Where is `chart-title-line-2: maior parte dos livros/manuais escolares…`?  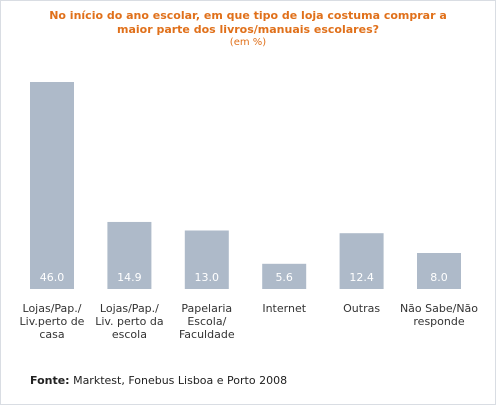
chart-title-line-2: maior parte dos livros/manuais escolares… is located at coordinates (247, 29).